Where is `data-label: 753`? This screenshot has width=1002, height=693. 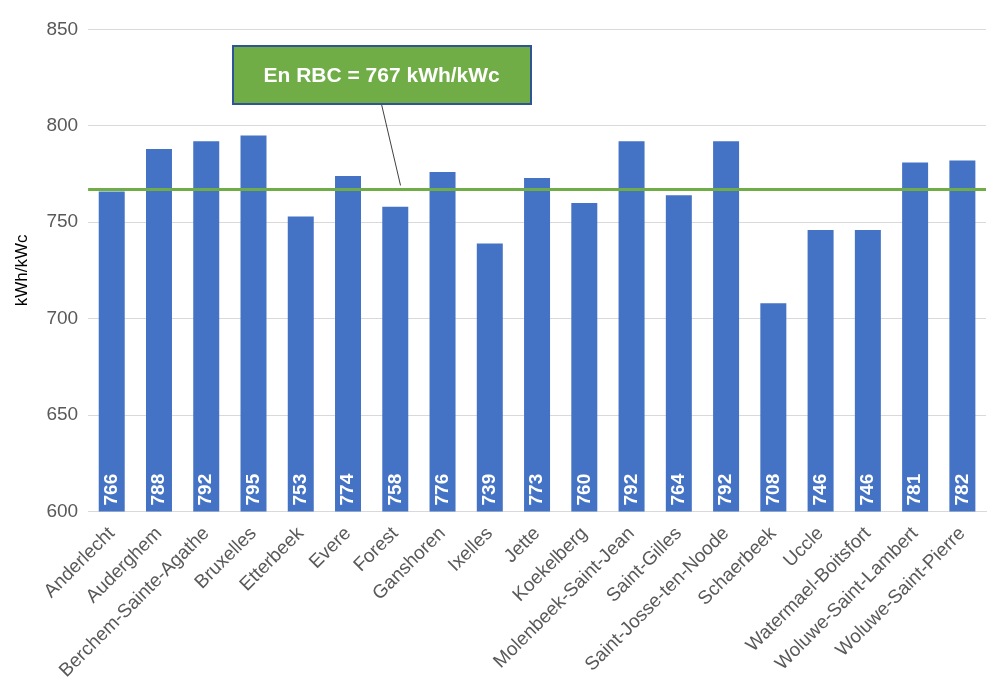 data-label: 753 is located at coordinates (299, 489).